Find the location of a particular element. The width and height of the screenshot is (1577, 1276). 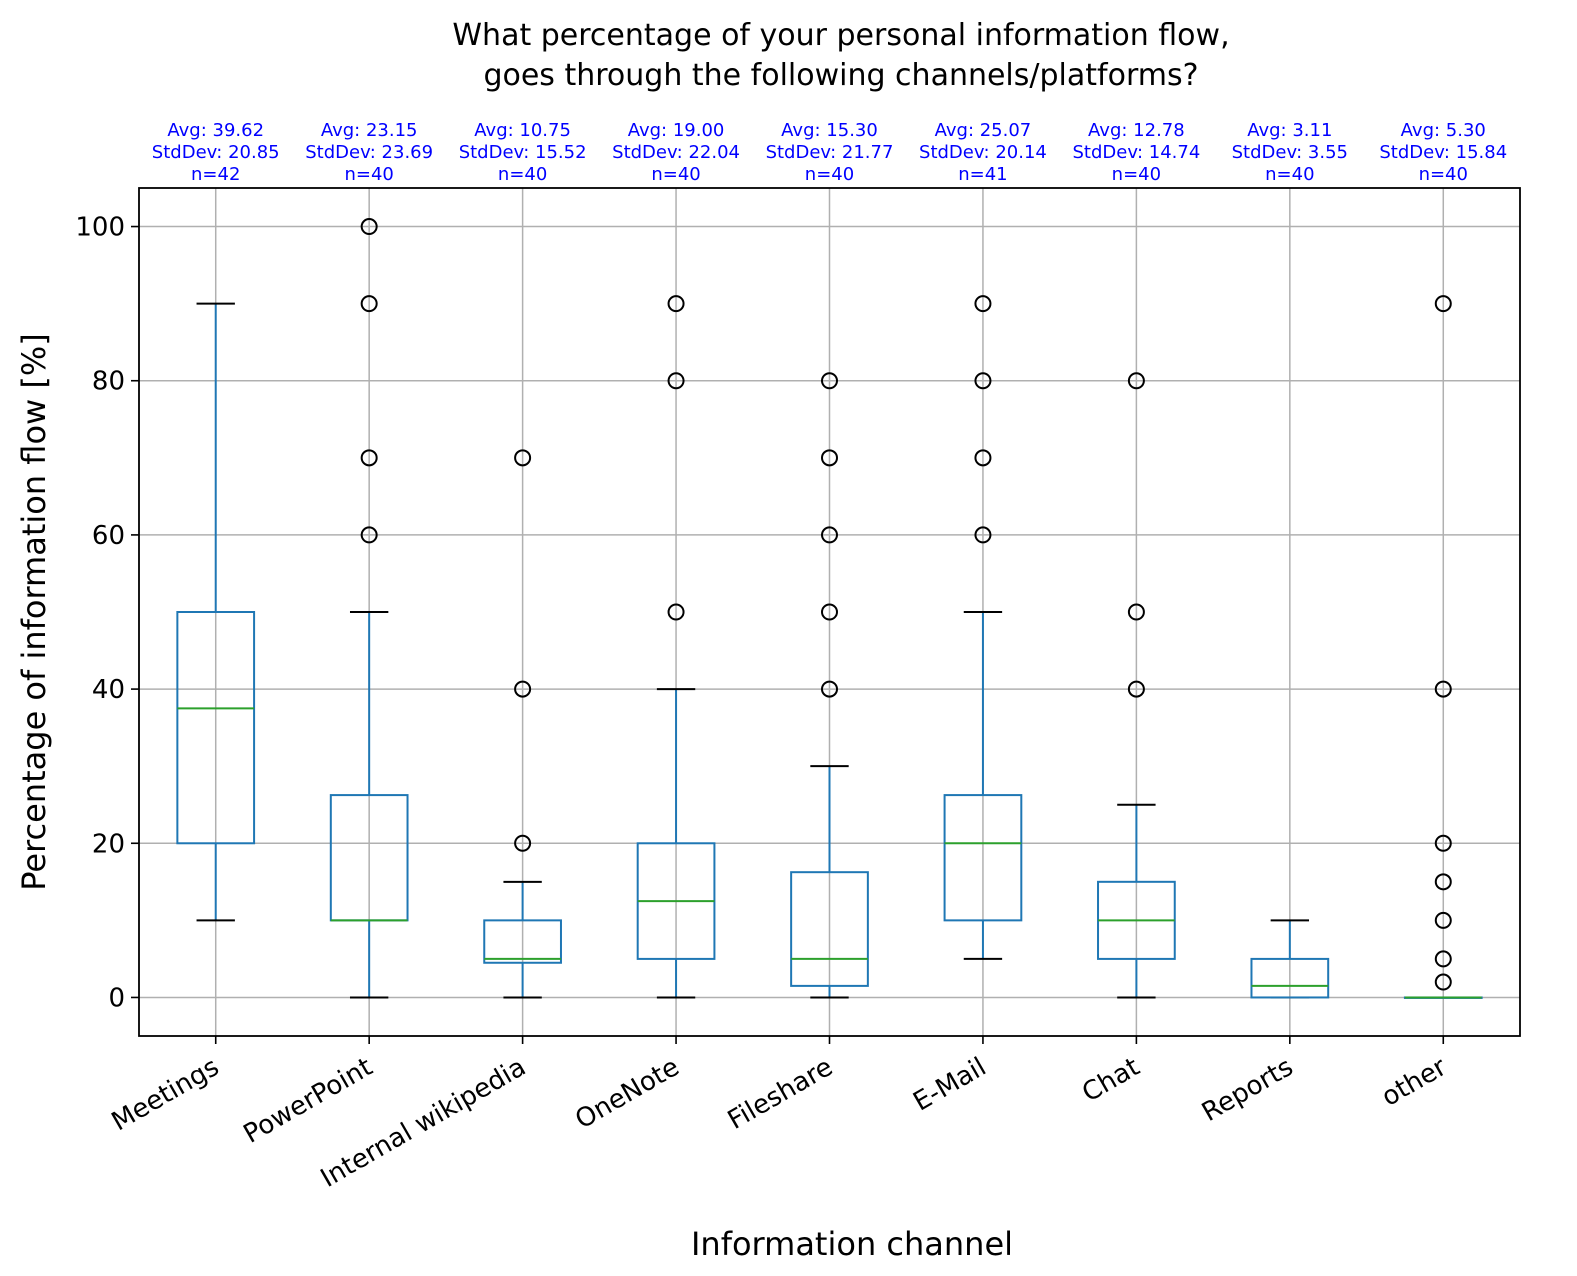

x-axis-label: Information channel is located at coordinates (852, 1244).